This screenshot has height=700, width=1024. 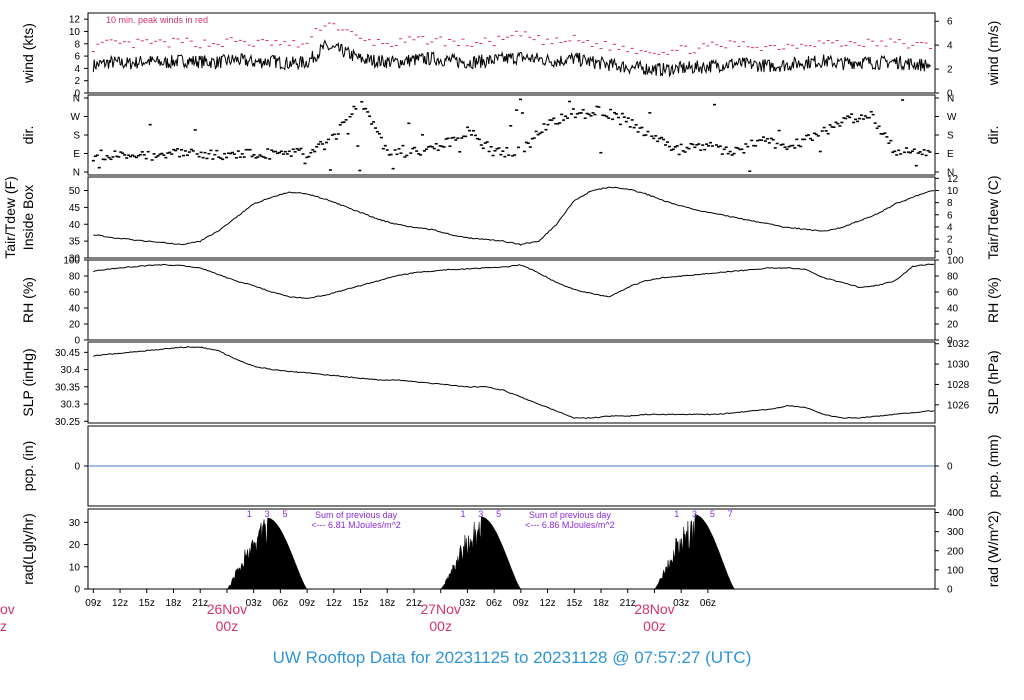 What do you see at coordinates (950, 154) in the screenshot?
I see `dir-ytick-label-right: E` at bounding box center [950, 154].